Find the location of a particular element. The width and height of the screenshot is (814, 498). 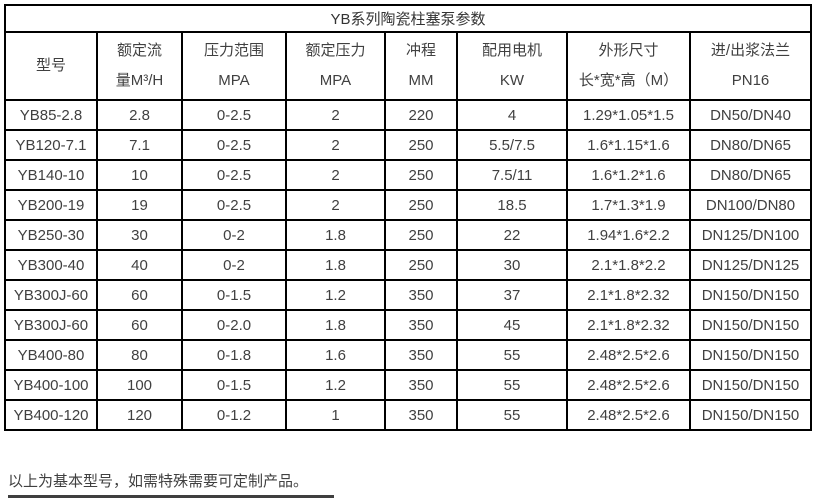

cell: 2.8 is located at coordinates (139, 115).